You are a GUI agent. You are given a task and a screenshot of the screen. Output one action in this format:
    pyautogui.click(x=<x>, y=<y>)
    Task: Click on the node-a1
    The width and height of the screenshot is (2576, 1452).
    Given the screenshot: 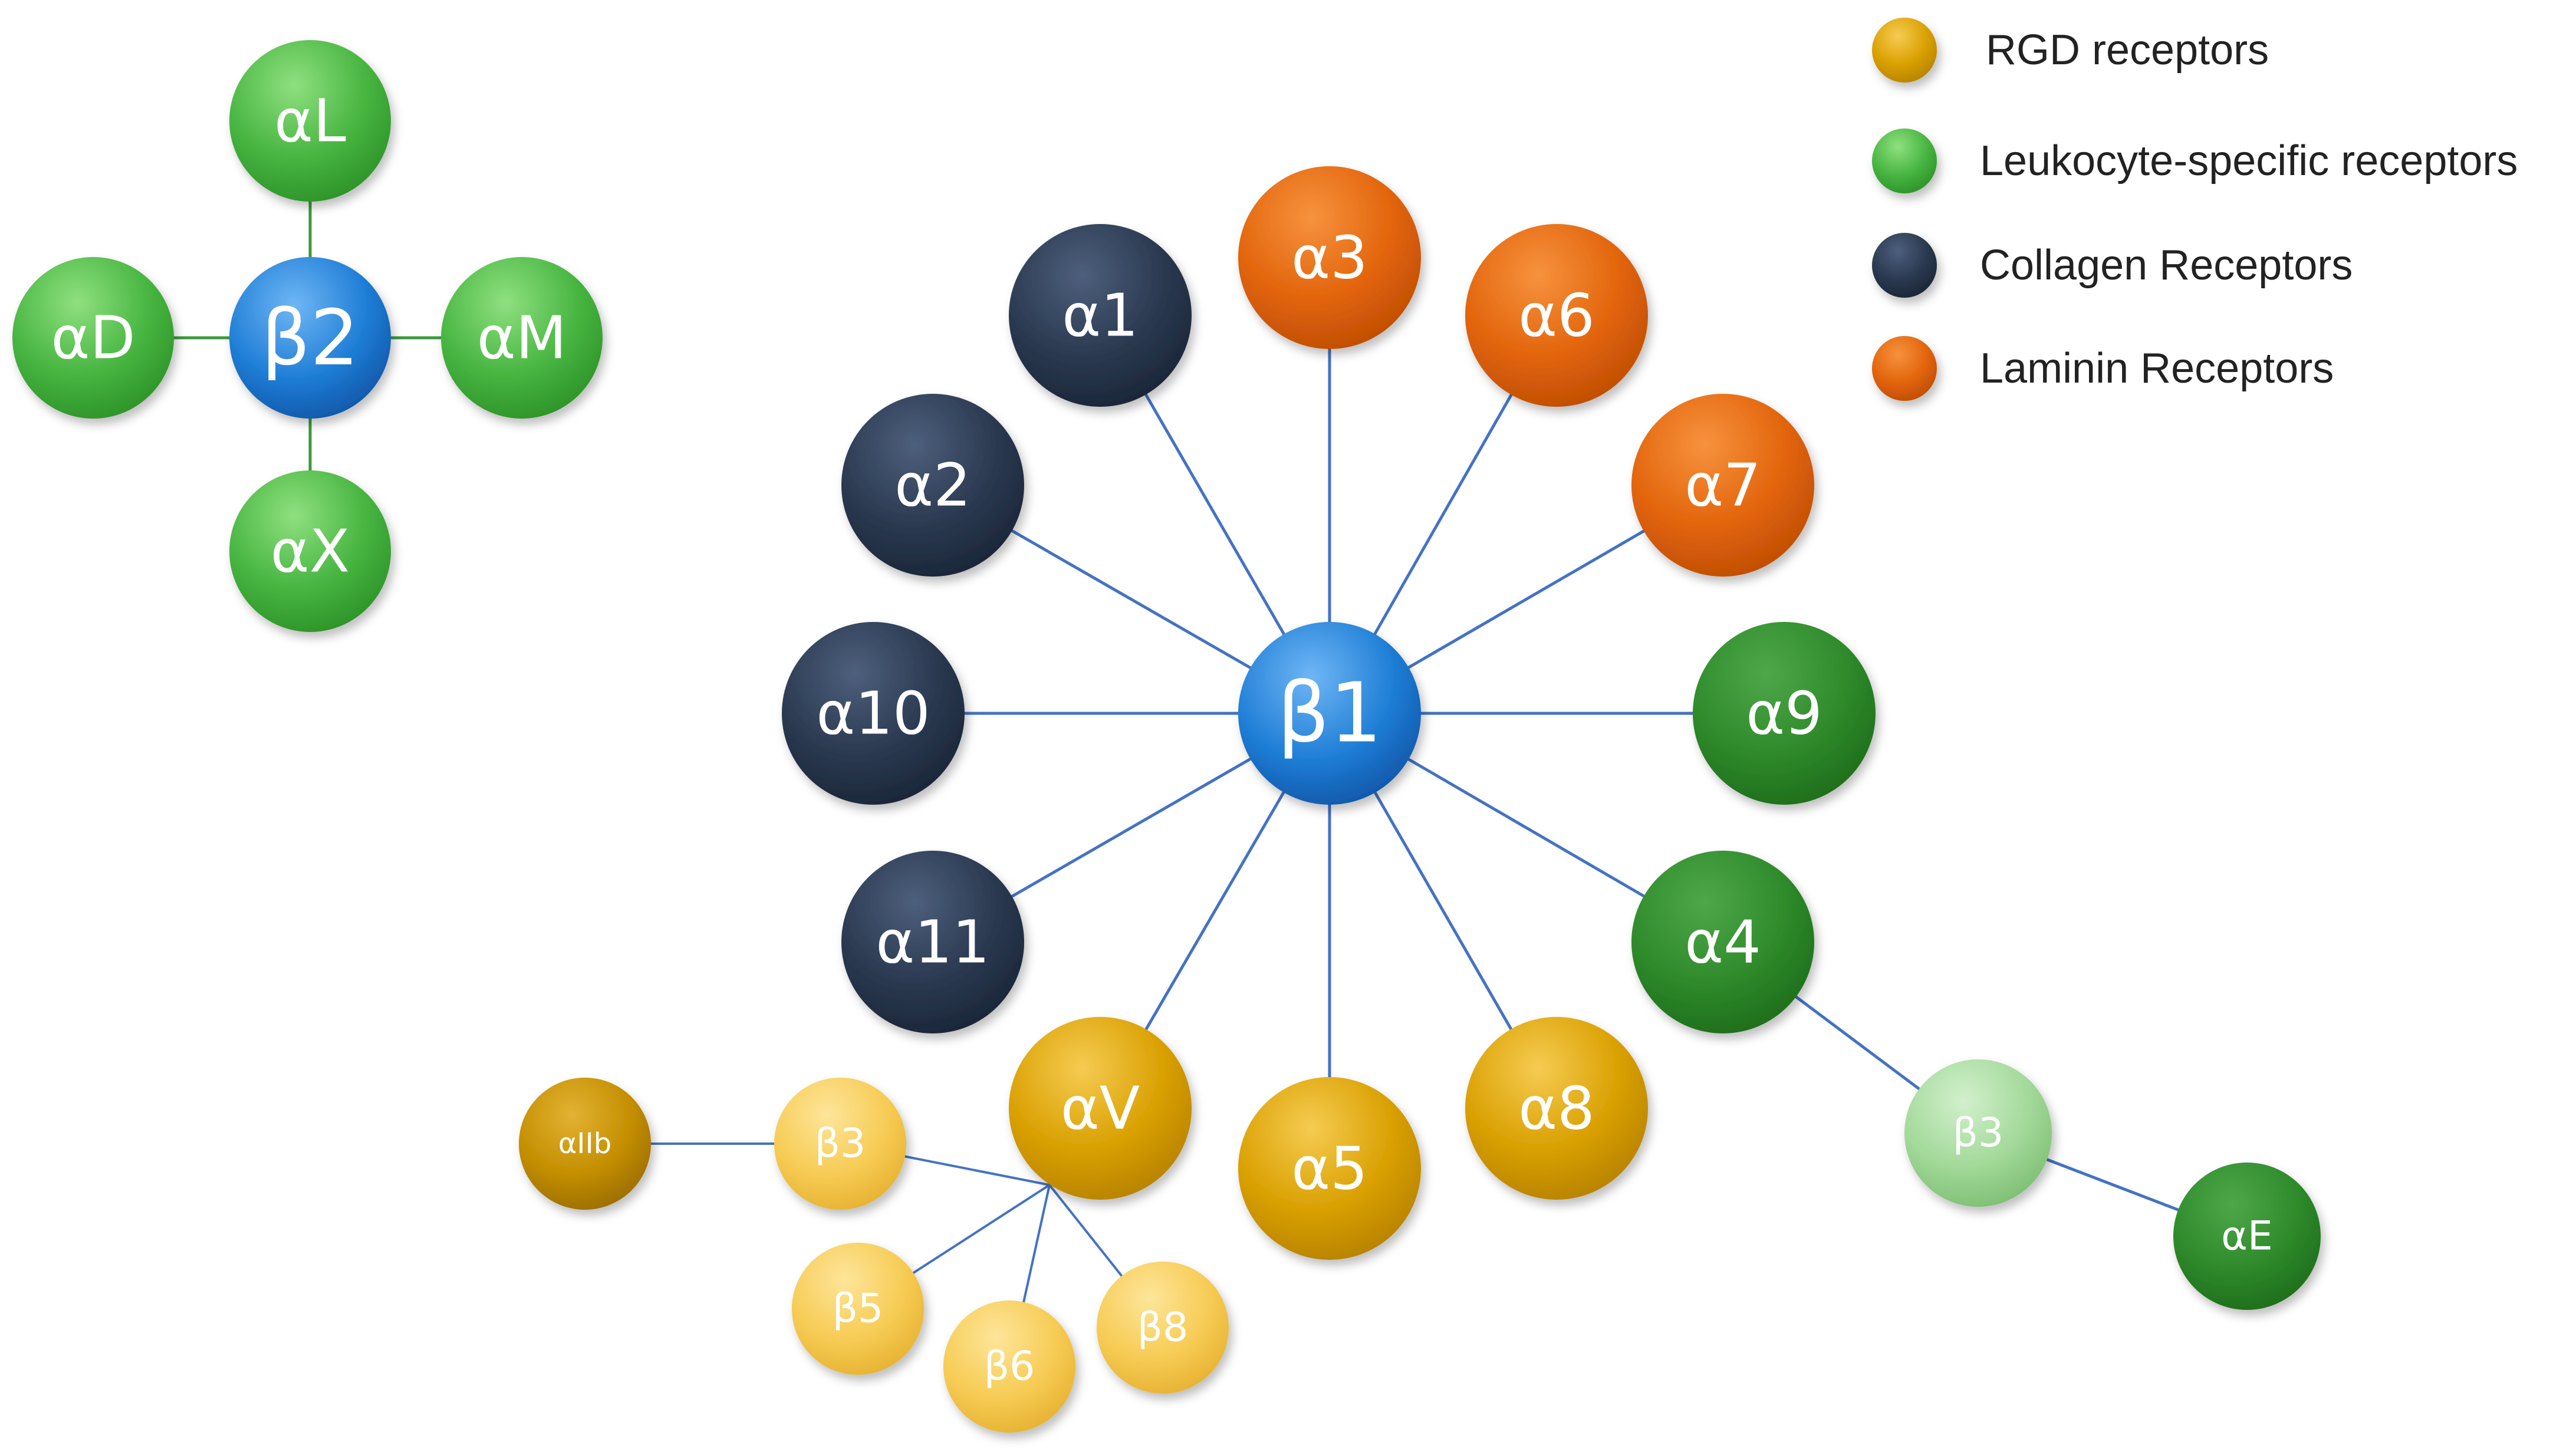 What is the action you would take?
    pyautogui.click(x=1101, y=316)
    